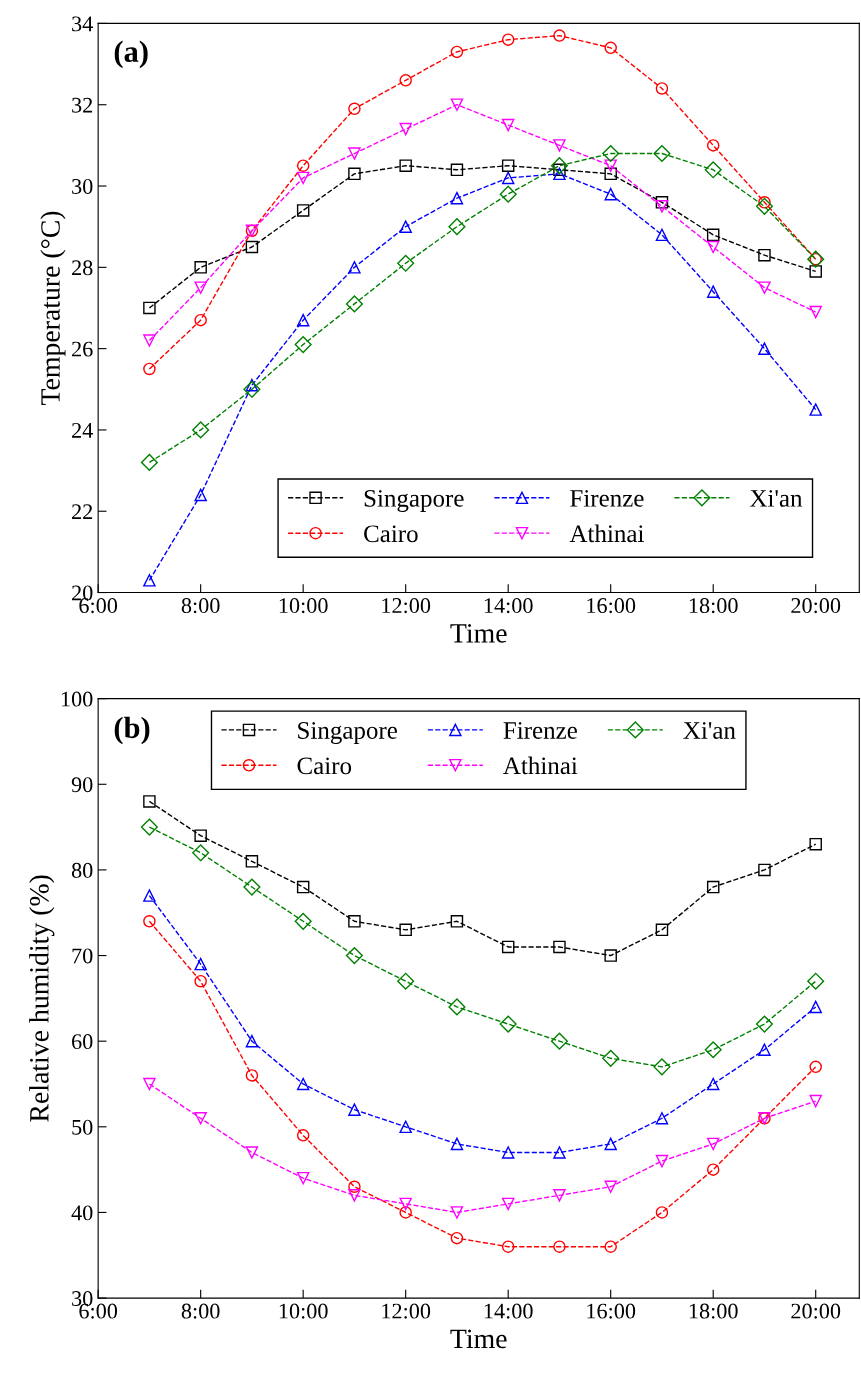 The image size is (861, 1378). Describe the element at coordinates (816, 1311) in the screenshot. I see `x-tick-label: 20:00` at that location.